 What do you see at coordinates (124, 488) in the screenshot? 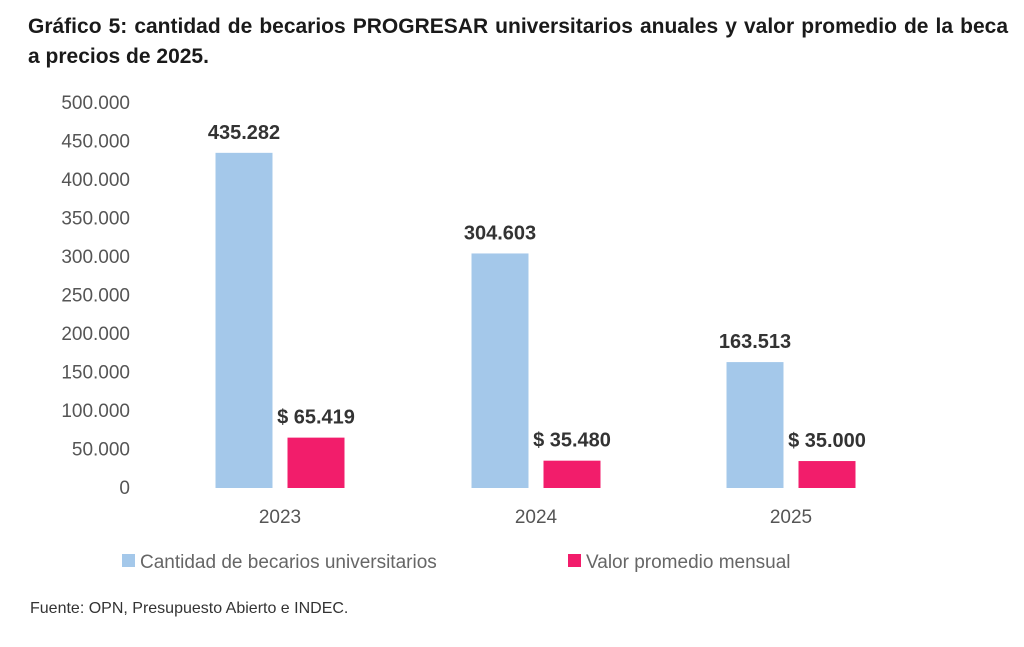
I see `y-tick-label: 0` at bounding box center [124, 488].